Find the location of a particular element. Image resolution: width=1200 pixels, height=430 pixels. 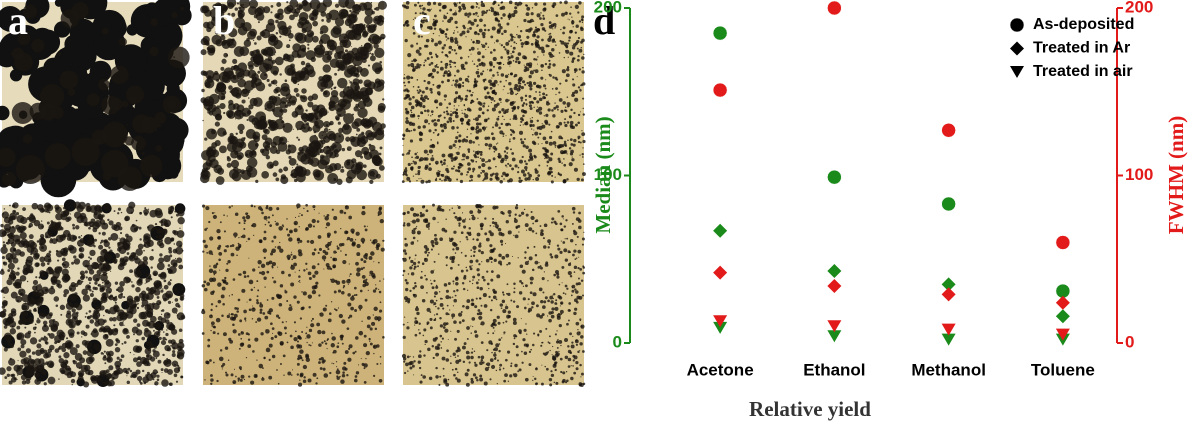

particle-cluster is located at coordinates (100, 71).